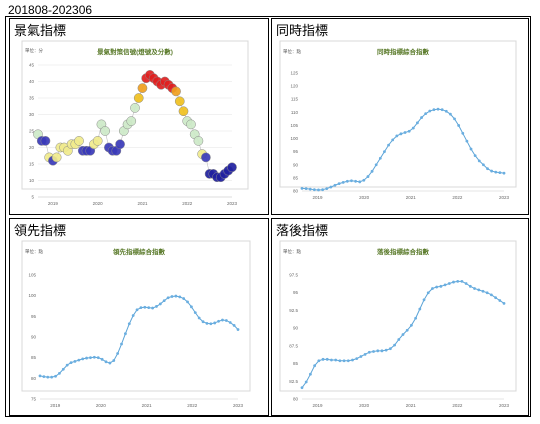 Image resolution: width=540 pixels, height=424 pixels. What do you see at coordinates (293, 345) in the screenshot?
I see `y-tick-label: 87.5` at bounding box center [293, 345].